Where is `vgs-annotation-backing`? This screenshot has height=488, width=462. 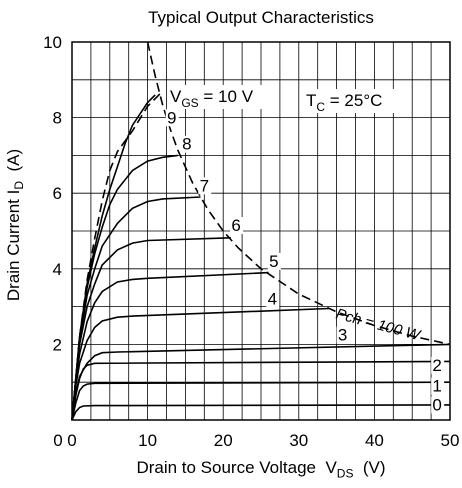
vgs-annotation-backing is located at coordinates (223, 97).